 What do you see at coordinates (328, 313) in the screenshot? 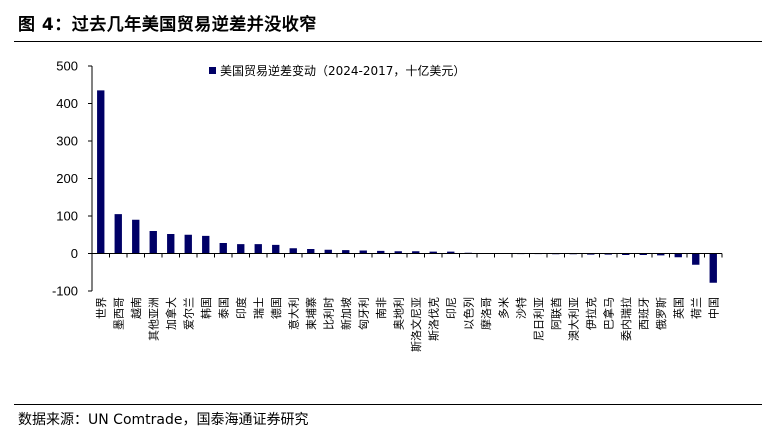
I see `category-label-13: 比利时` at bounding box center [328, 313].